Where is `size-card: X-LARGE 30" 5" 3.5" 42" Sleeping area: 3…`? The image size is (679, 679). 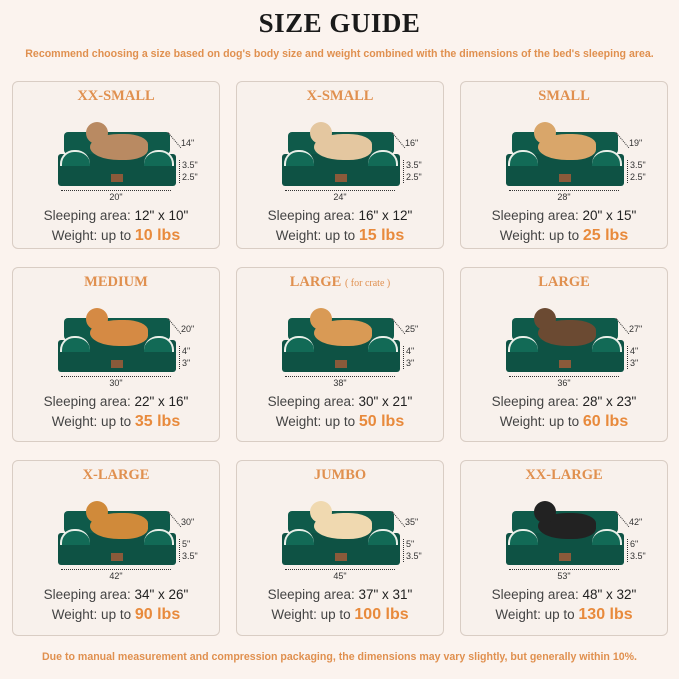 size-card: X-LARGE 30" 5" 3.5" 42" Sleeping area: 3… is located at coordinates (116, 548).